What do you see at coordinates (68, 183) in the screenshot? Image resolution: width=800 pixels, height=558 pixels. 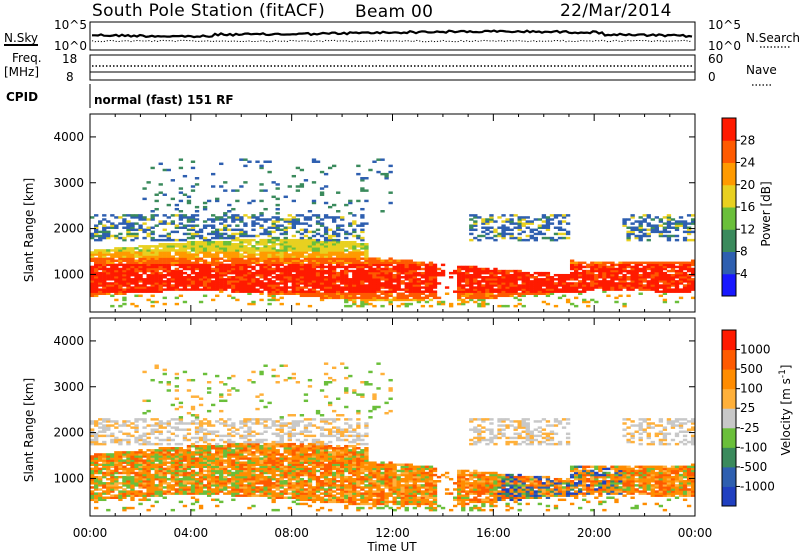 I see `y-tick-label: 3000` at bounding box center [68, 183].